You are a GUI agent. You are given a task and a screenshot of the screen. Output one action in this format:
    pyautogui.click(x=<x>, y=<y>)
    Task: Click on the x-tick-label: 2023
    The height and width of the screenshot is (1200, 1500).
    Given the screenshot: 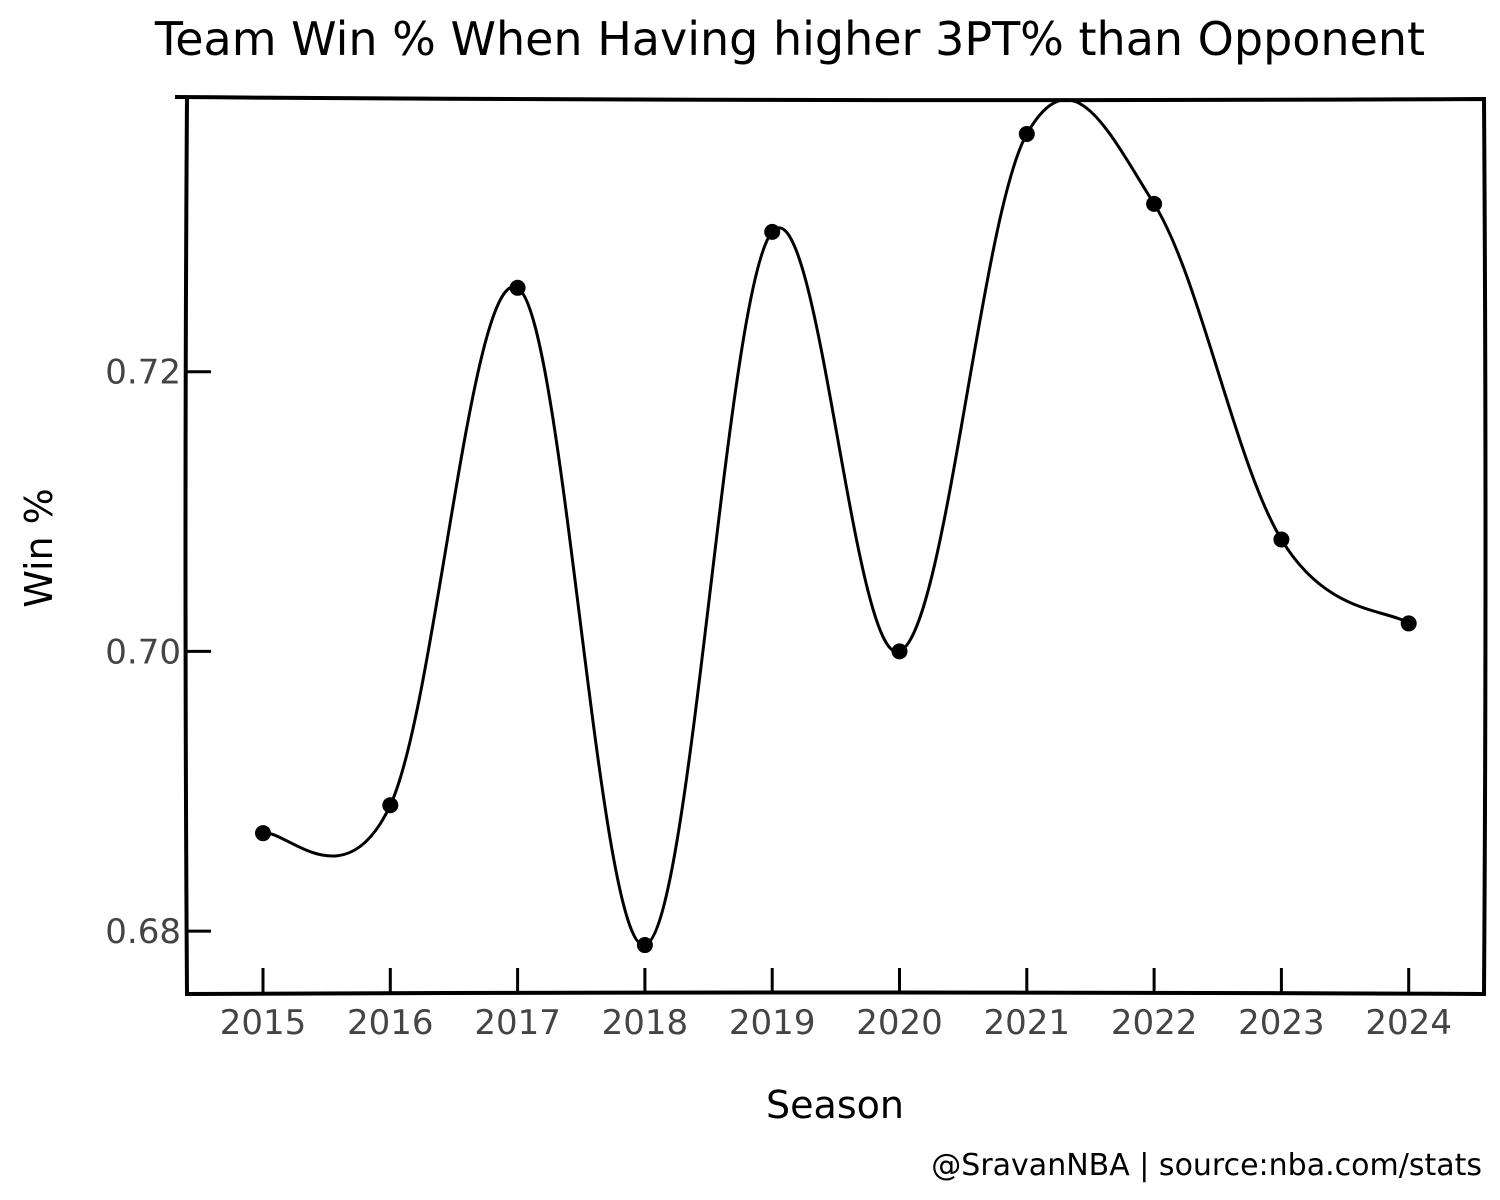 What is the action you would take?
    pyautogui.click(x=1281, y=1023)
    